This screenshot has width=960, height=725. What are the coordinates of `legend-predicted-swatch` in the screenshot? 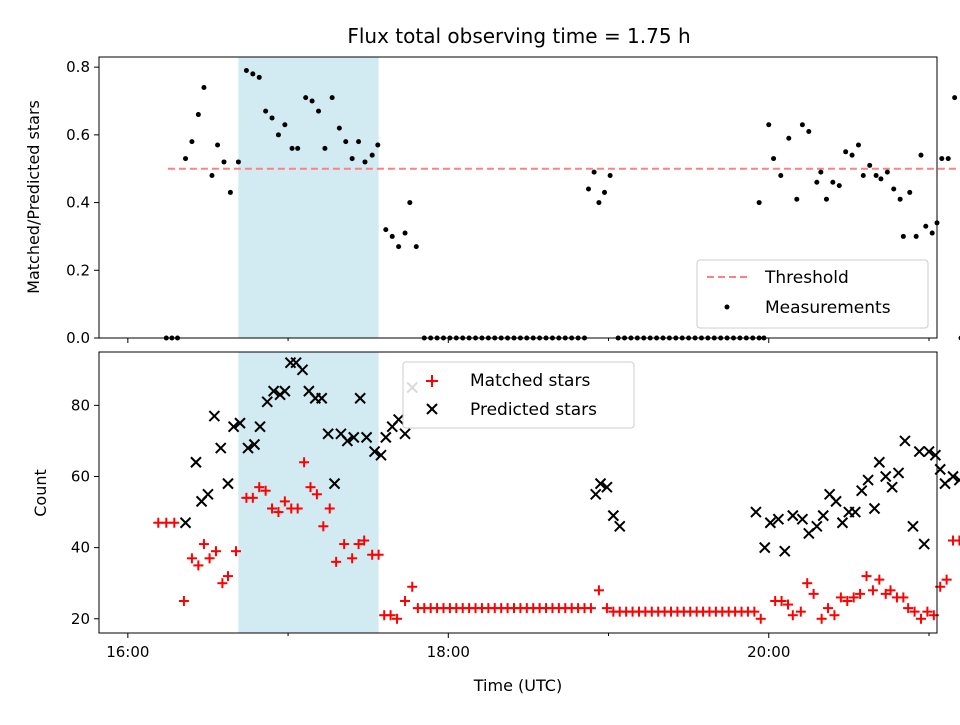 It's located at (432, 409).